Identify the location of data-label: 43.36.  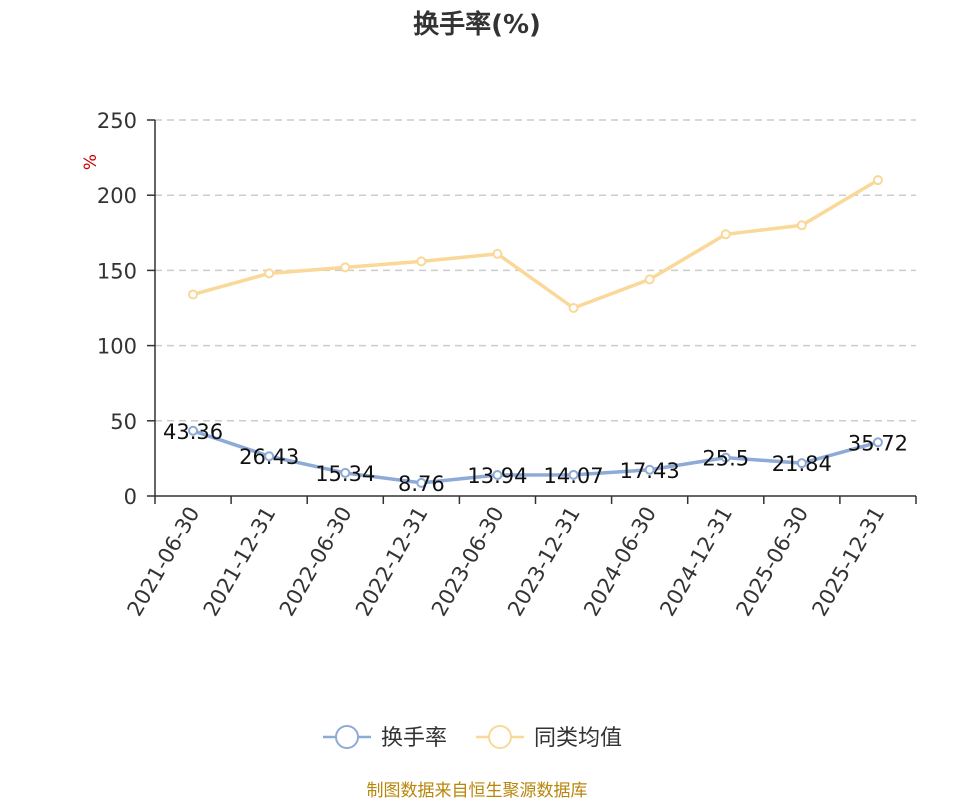
(193, 432).